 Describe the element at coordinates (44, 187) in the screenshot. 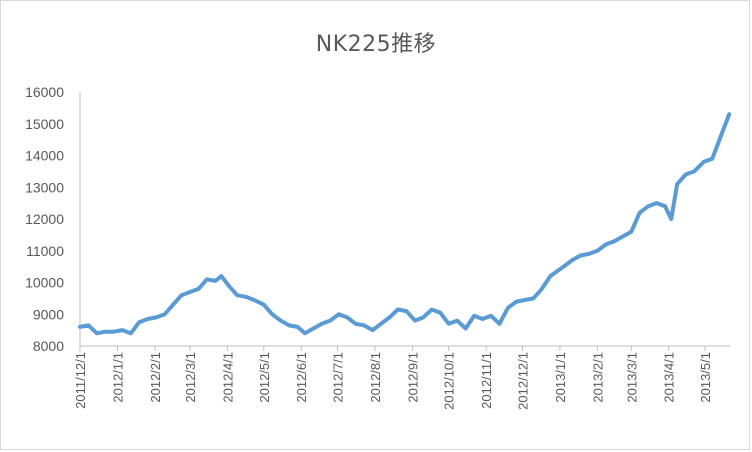

I see `y-tick-label: 13000` at that location.